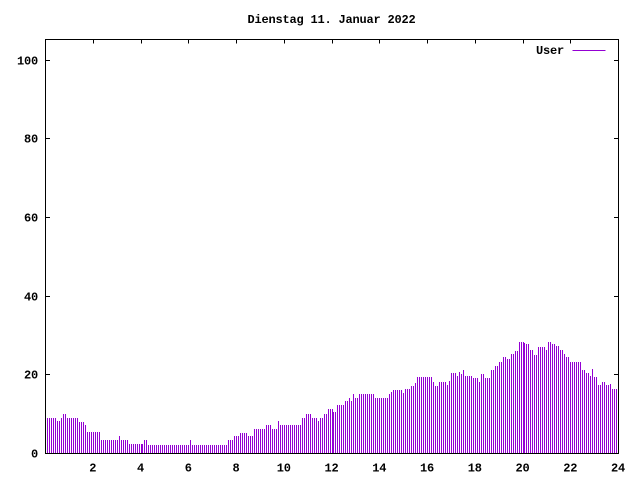  What do you see at coordinates (331, 20) in the screenshot?
I see `svg-text: Dienstag 11. Januar 2022` at bounding box center [331, 20].